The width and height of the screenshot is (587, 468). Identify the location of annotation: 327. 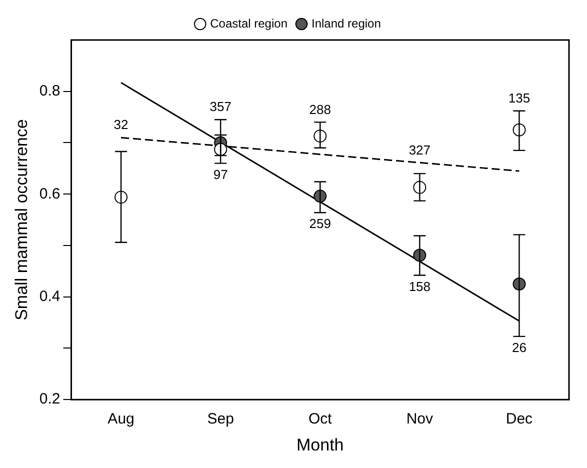
(419, 150).